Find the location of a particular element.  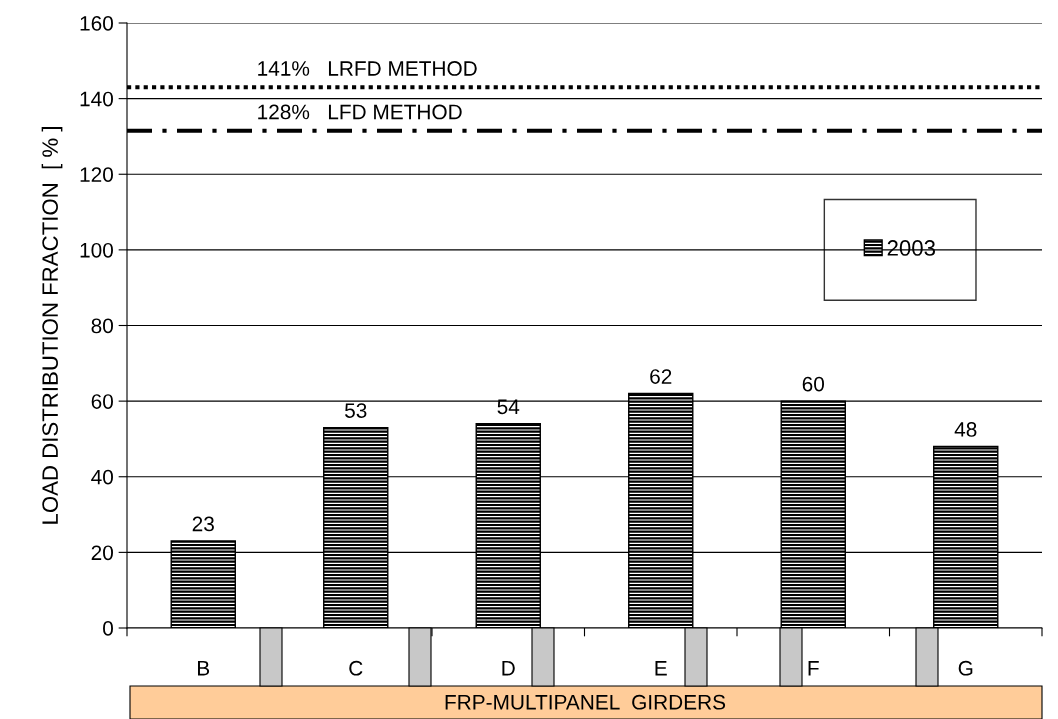

data-label: 60 is located at coordinates (813, 384).